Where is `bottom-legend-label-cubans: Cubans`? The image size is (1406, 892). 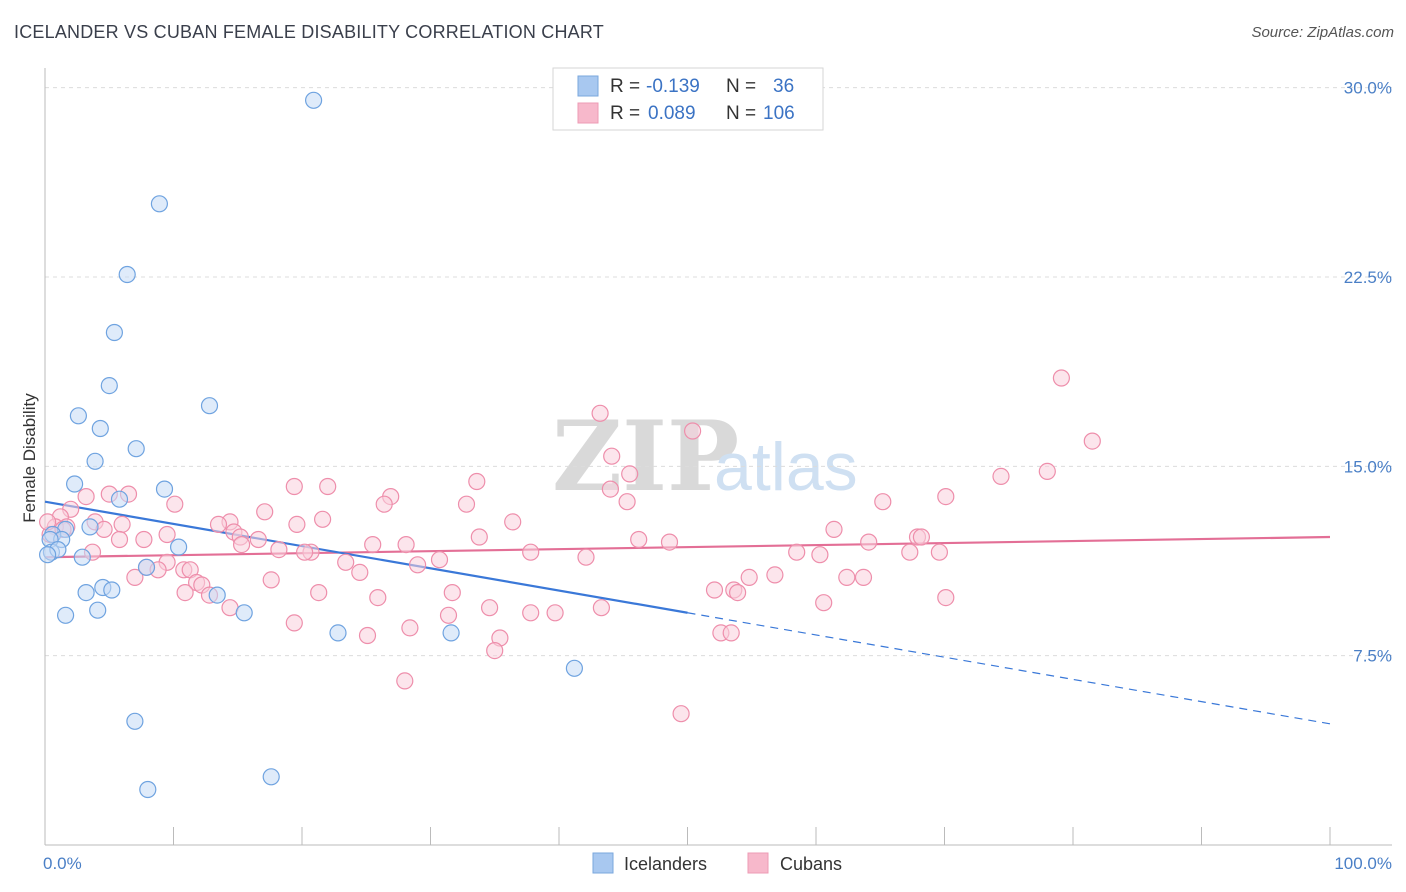
bottom-legend-label-cubans: Cubans is located at coordinates (811, 864).